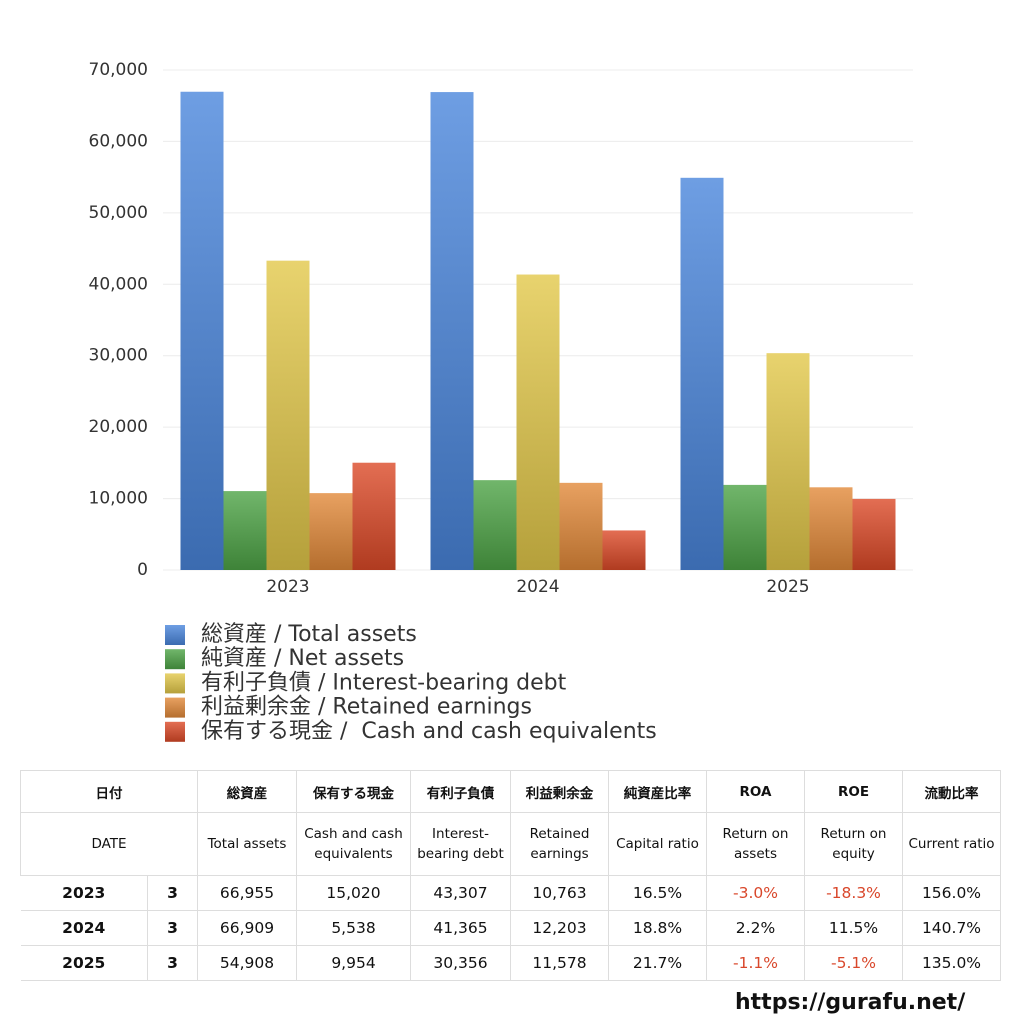  I want to click on header-cell: 純資産比率, so click(657, 791).